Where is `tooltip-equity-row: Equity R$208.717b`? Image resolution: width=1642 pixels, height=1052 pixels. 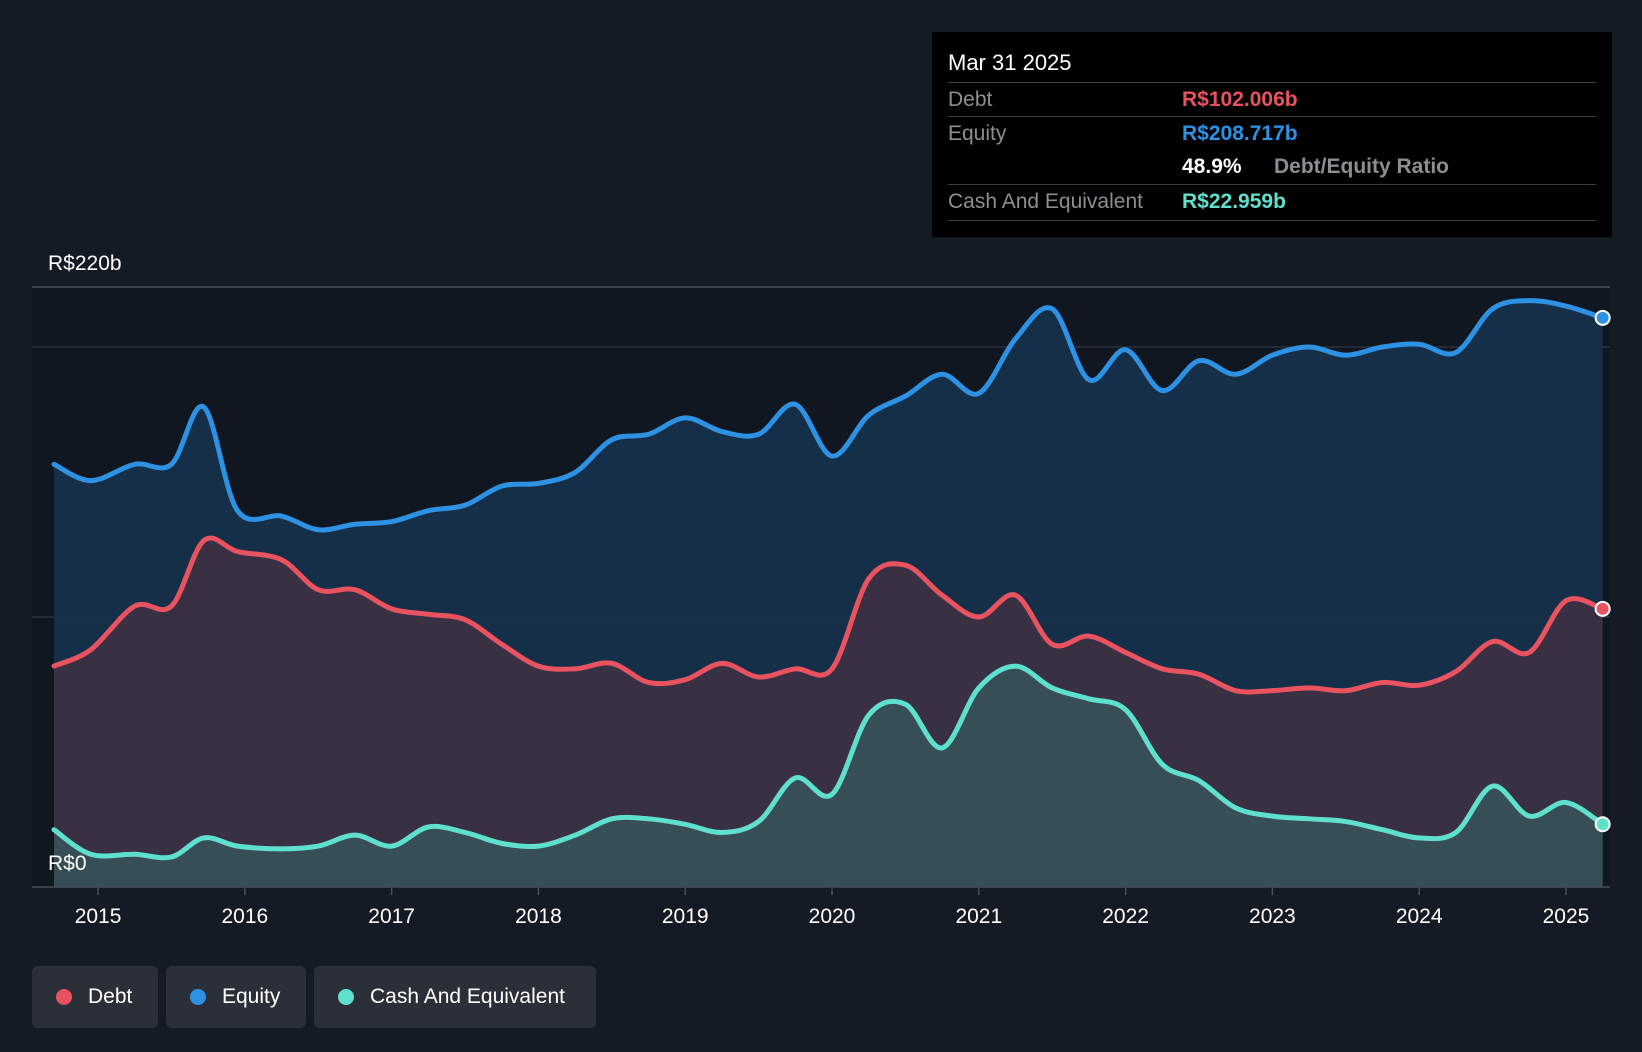 tooltip-equity-row: Equity R$208.717b is located at coordinates (1272, 133).